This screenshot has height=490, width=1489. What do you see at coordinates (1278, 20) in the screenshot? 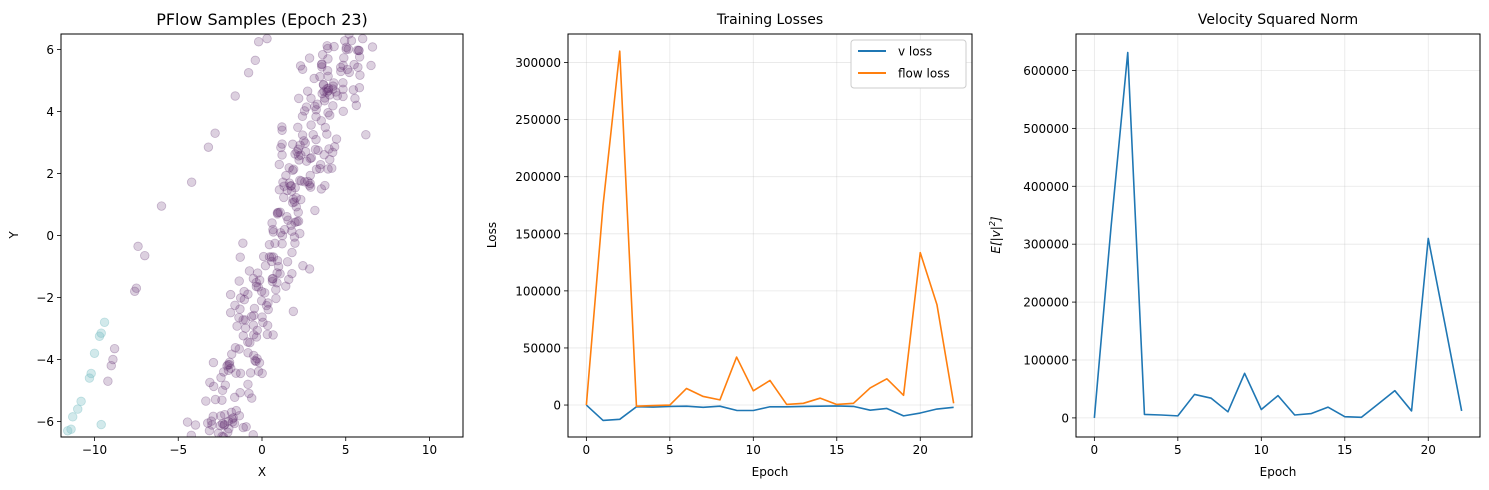
I see `velocity-title: Velocity Squared Norm` at bounding box center [1278, 20].